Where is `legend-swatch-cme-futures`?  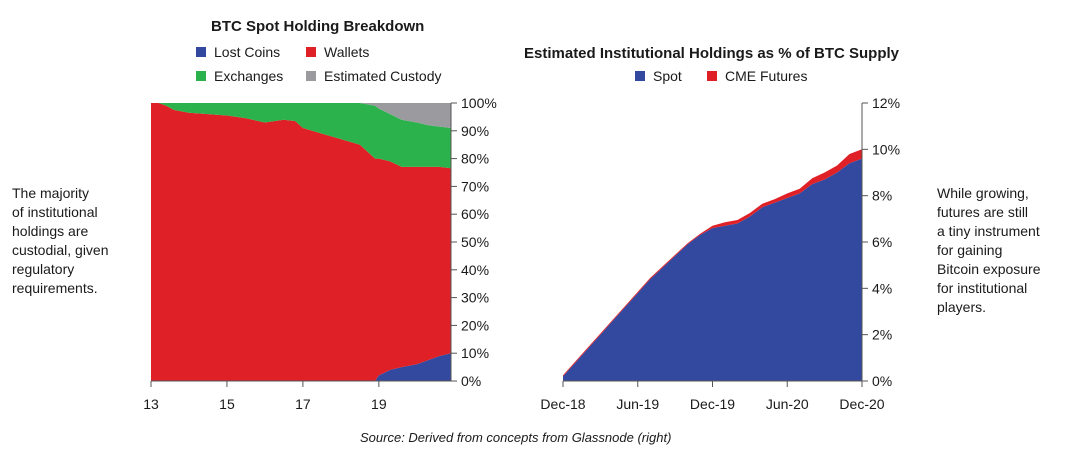
legend-swatch-cme-futures is located at coordinates (712, 76).